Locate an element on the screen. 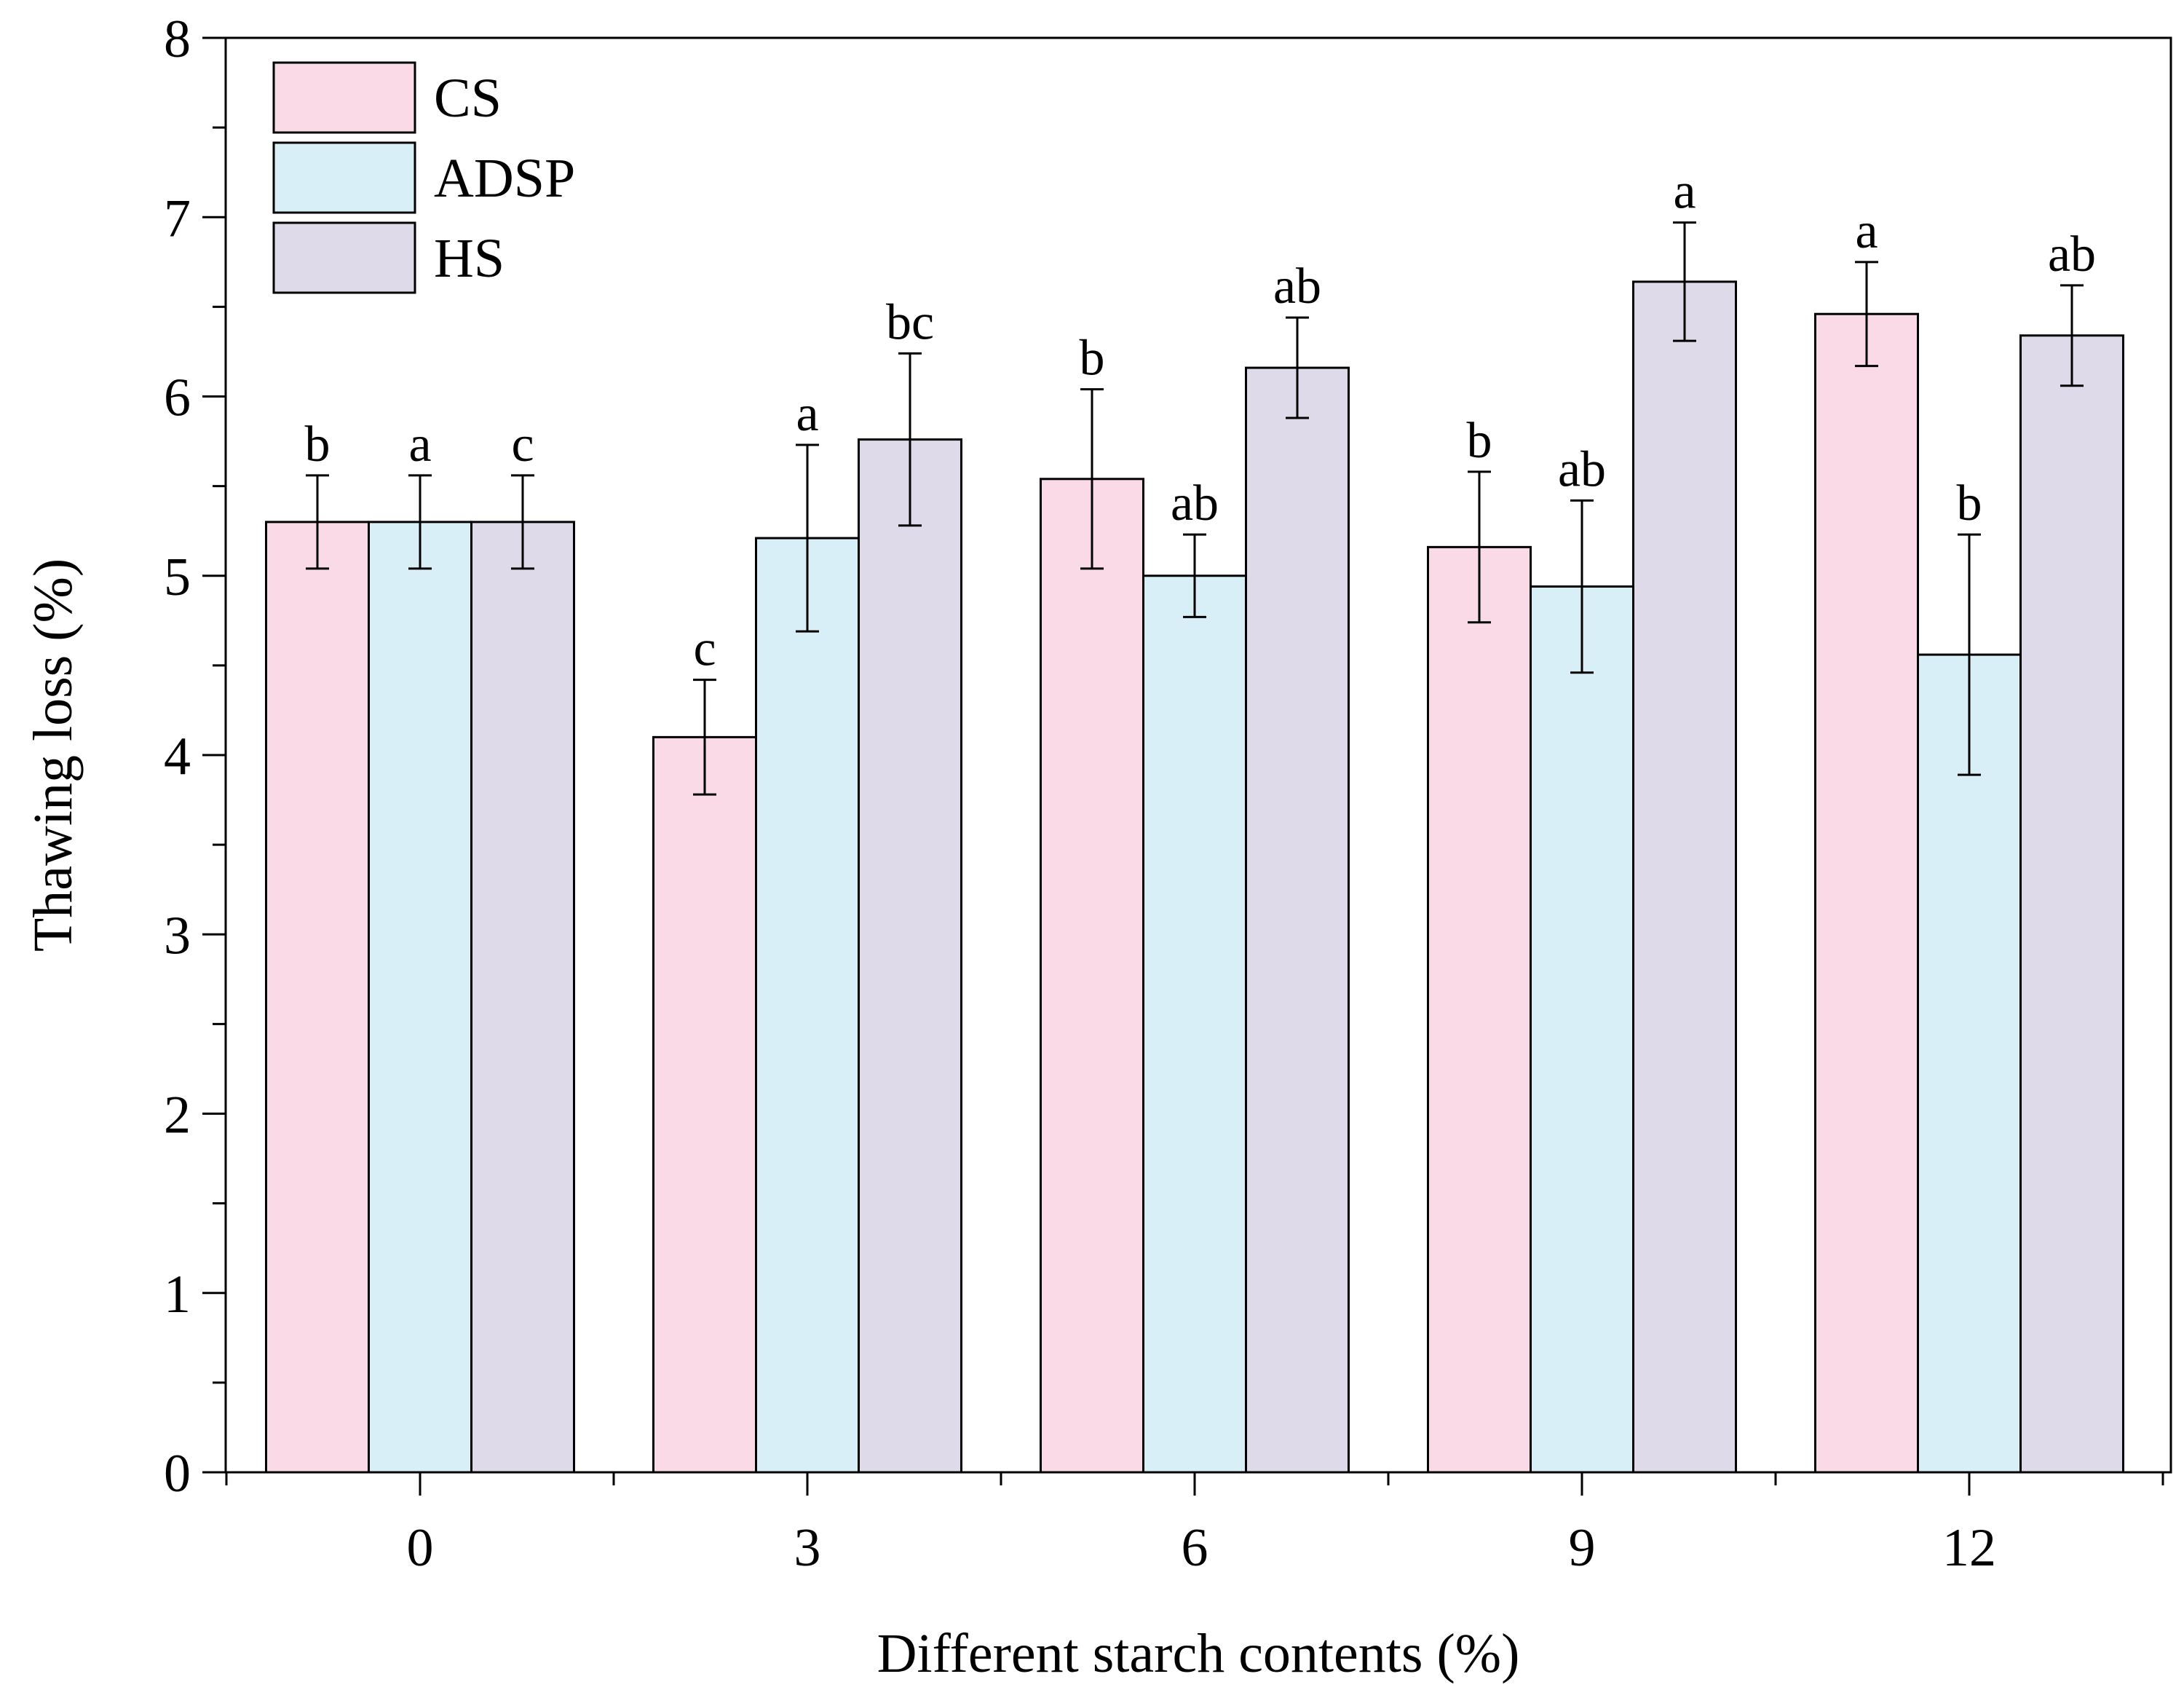  y-tick-label: 5 is located at coordinates (177, 577).